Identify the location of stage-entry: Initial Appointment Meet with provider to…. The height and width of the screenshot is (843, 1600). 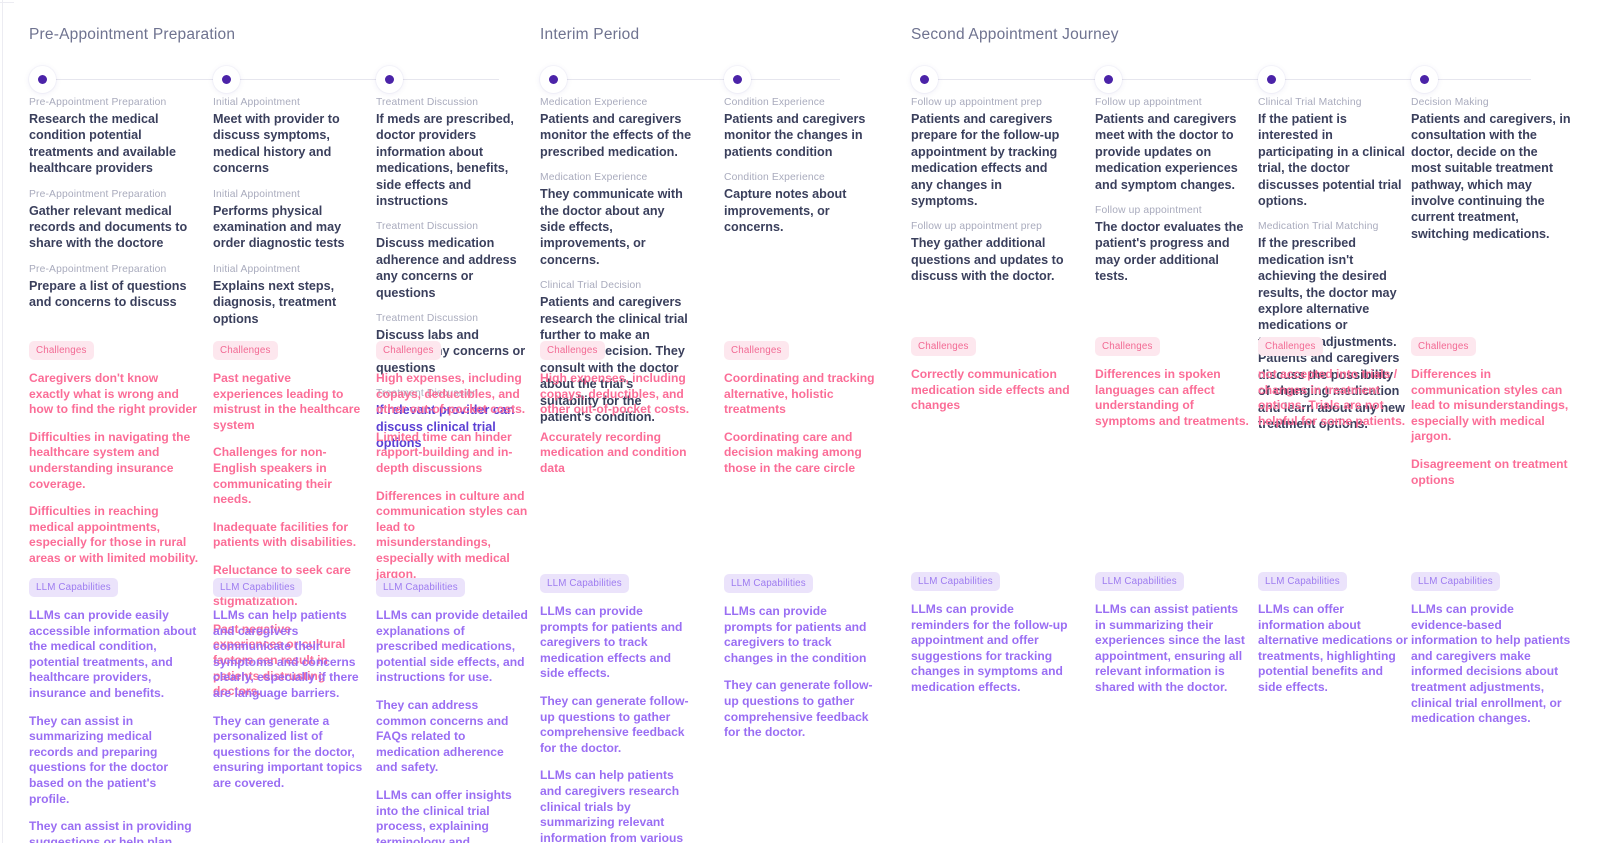
(288, 136).